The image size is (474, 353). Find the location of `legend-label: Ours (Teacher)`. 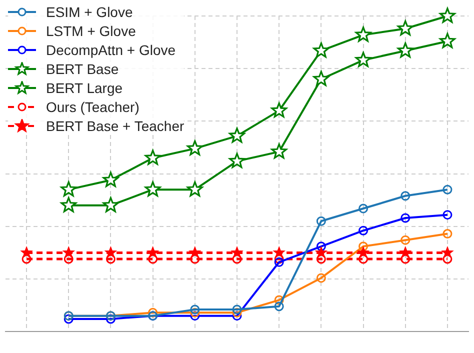

legend-label: Ours (Teacher) is located at coordinates (93, 106).